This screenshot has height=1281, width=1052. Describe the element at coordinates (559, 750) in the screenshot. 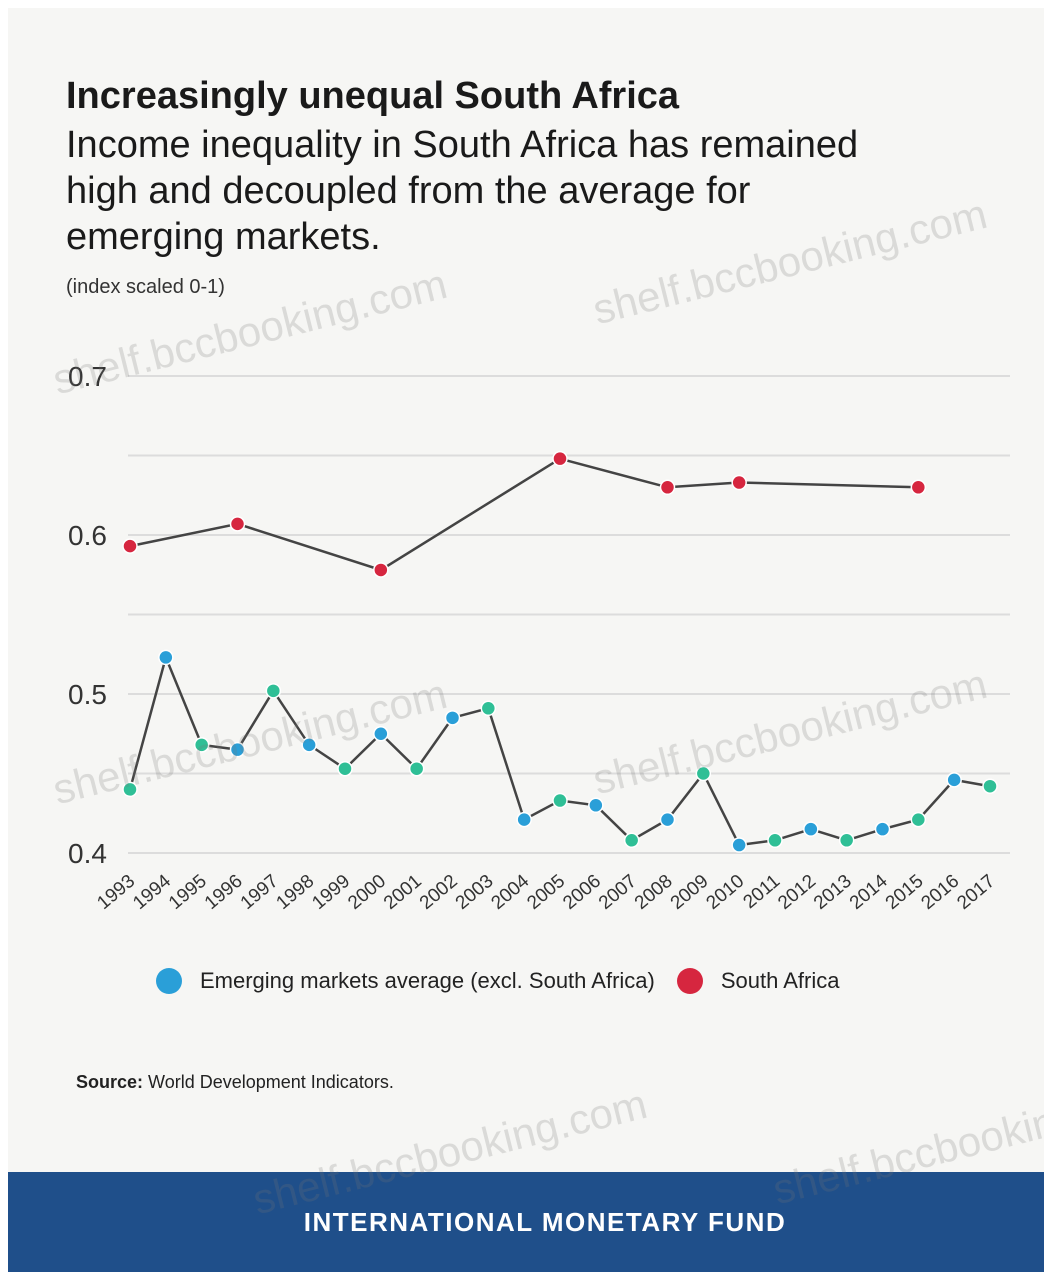

I see `series-line-em` at that location.